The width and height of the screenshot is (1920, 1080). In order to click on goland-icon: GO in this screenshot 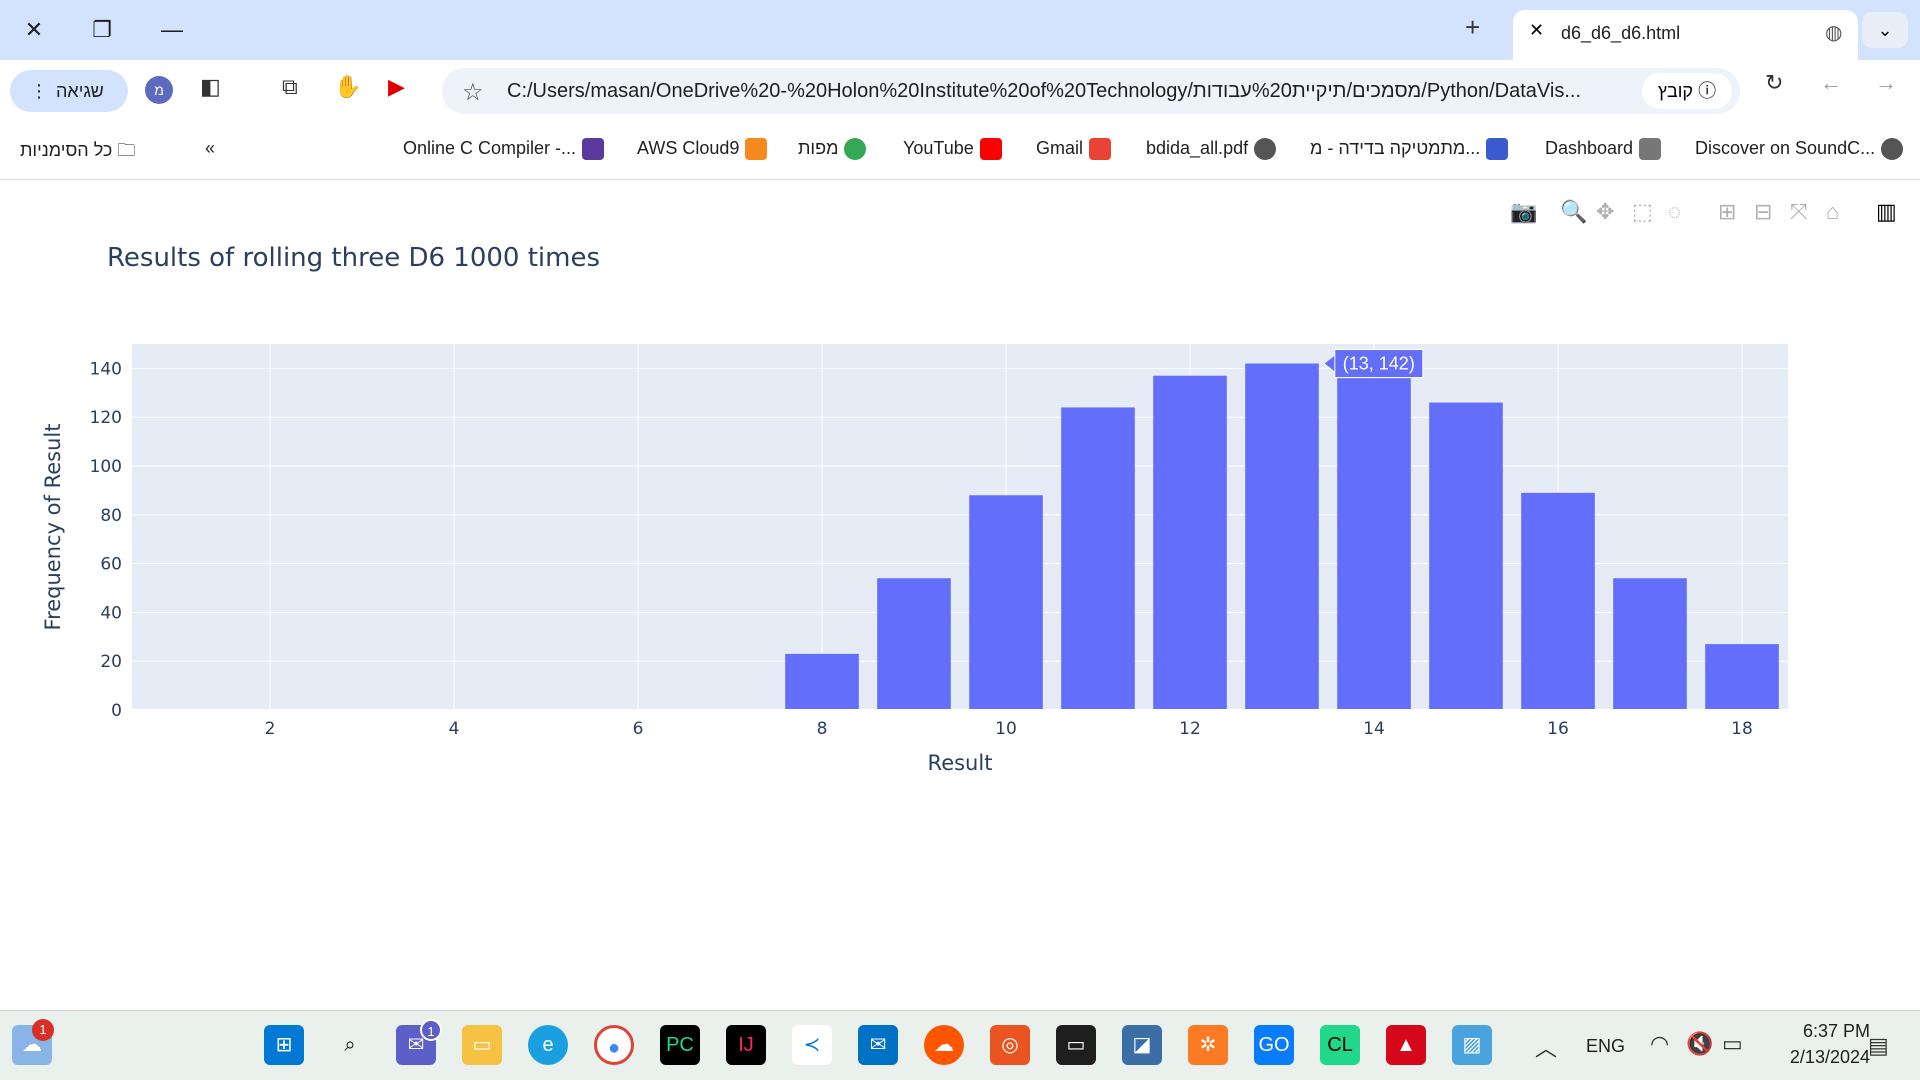, I will do `click(1274, 1045)`.